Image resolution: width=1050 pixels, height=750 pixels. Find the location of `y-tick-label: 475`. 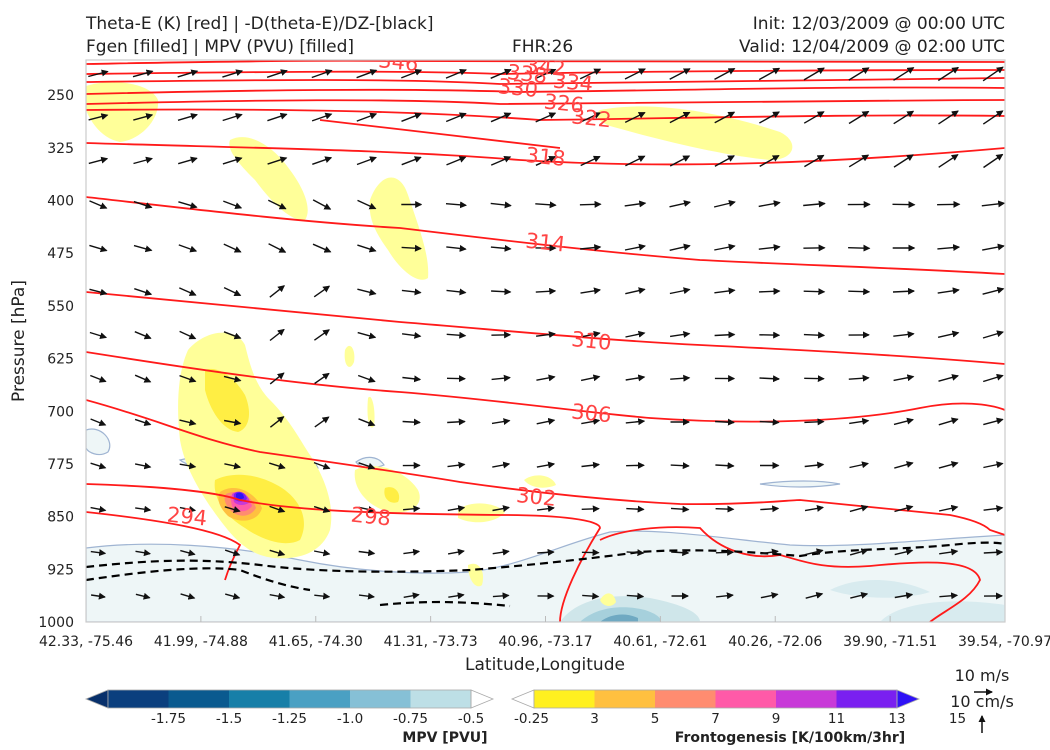

y-tick-label: 475 is located at coordinates (60, 254).